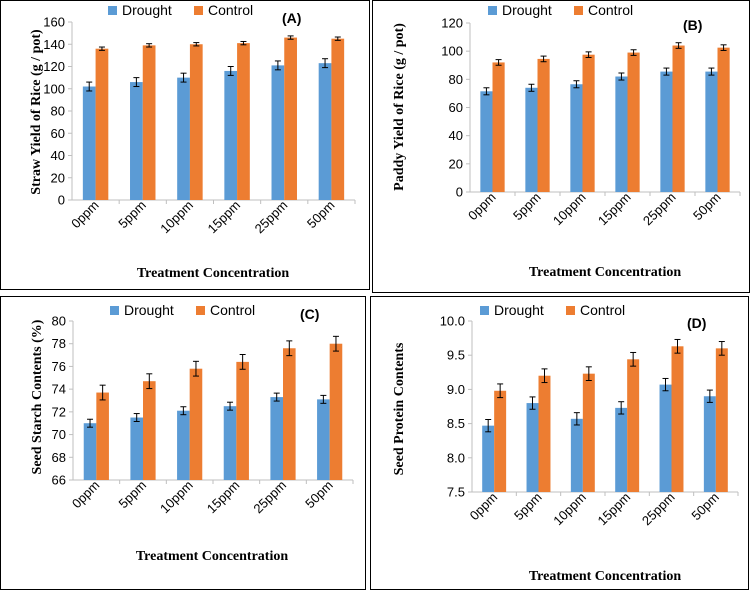 The height and width of the screenshot is (591, 750). I want to click on bar-drought-0ppm, so click(89, 143).